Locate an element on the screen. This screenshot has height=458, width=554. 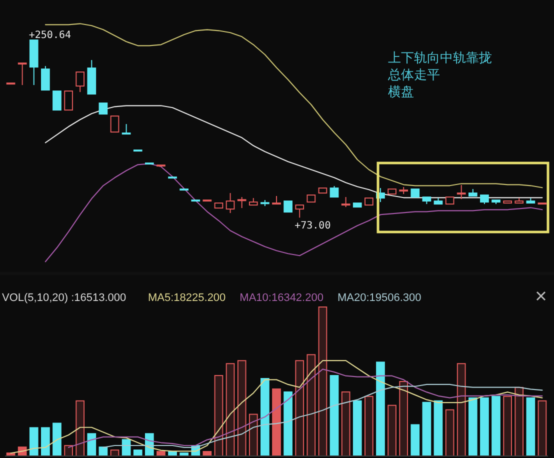
text: MA20:19506.300 is located at coordinates (379, 298).